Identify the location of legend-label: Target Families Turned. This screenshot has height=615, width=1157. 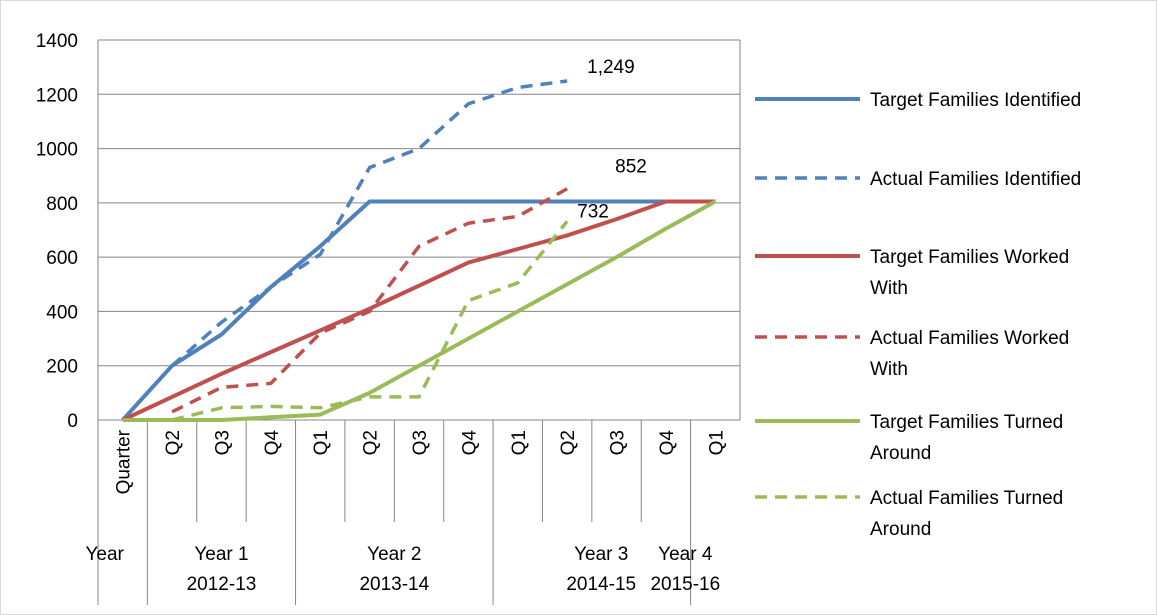
(966, 422).